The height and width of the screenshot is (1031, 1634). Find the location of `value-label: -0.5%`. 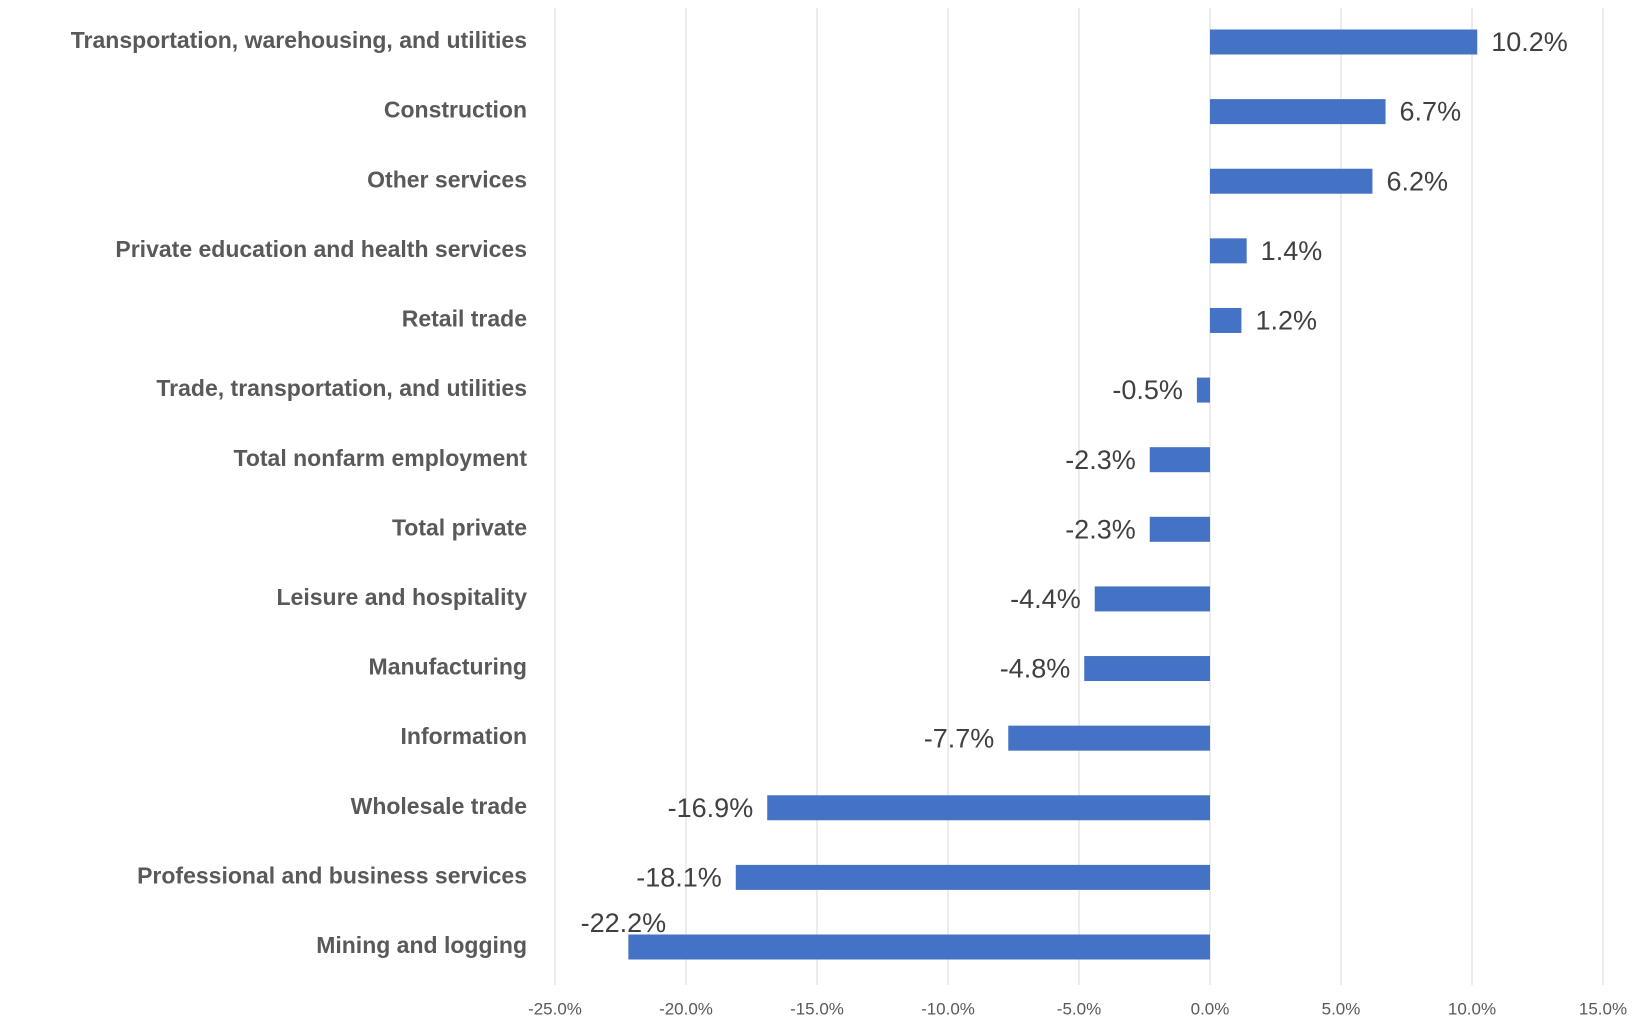

value-label: -0.5% is located at coordinates (1147, 390).